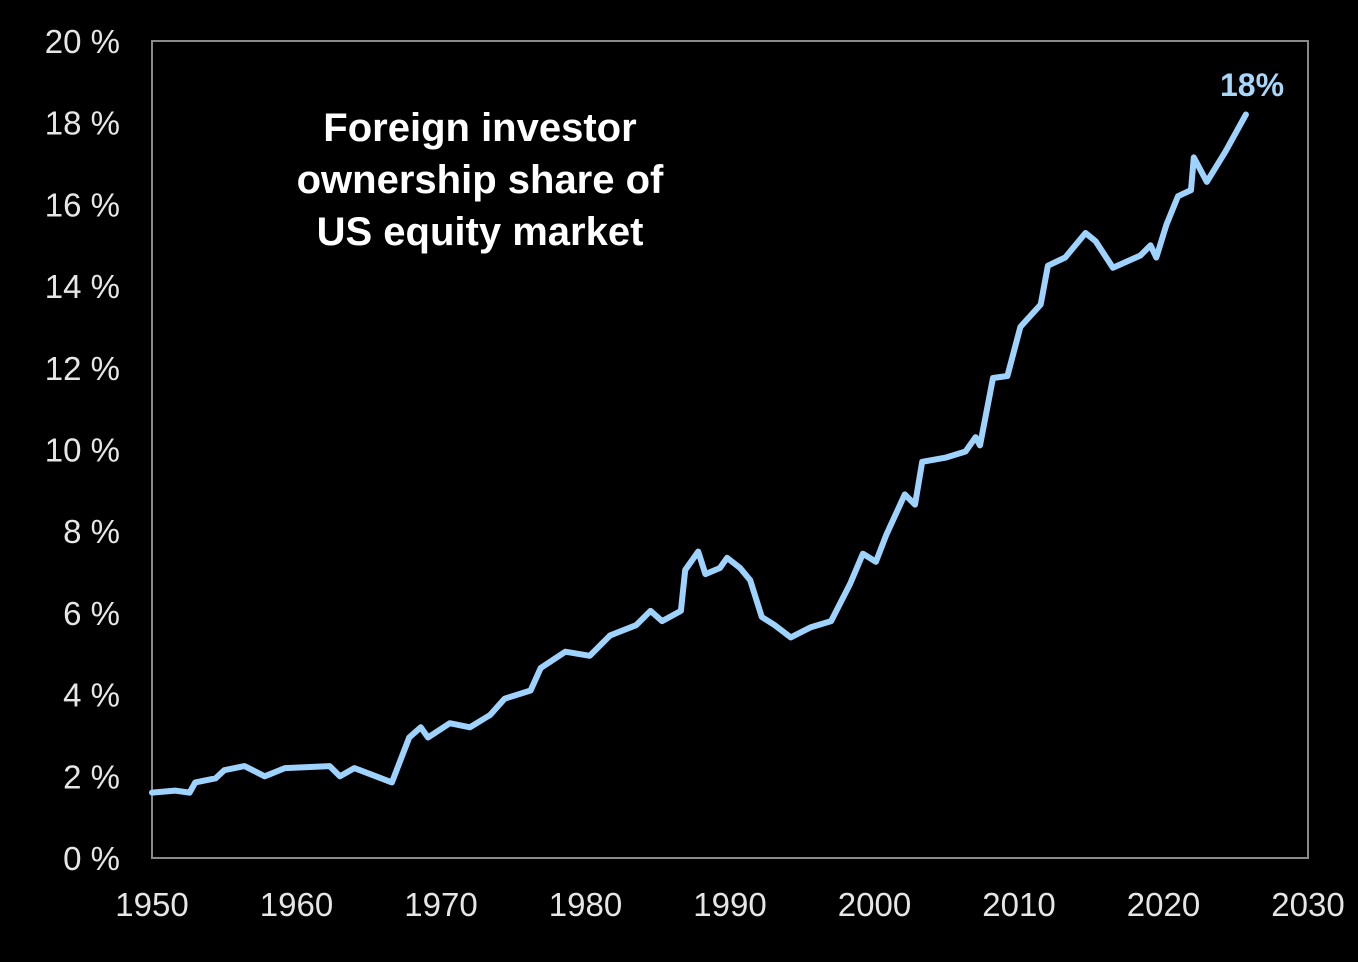 The height and width of the screenshot is (962, 1358). I want to click on y-tick-label: 2 %, so click(91, 776).